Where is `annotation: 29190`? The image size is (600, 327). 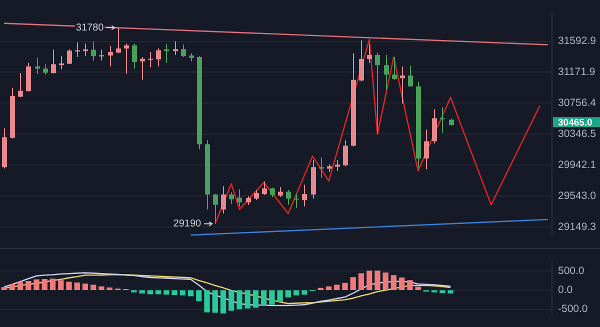
annotation: 29190 is located at coordinates (187, 224).